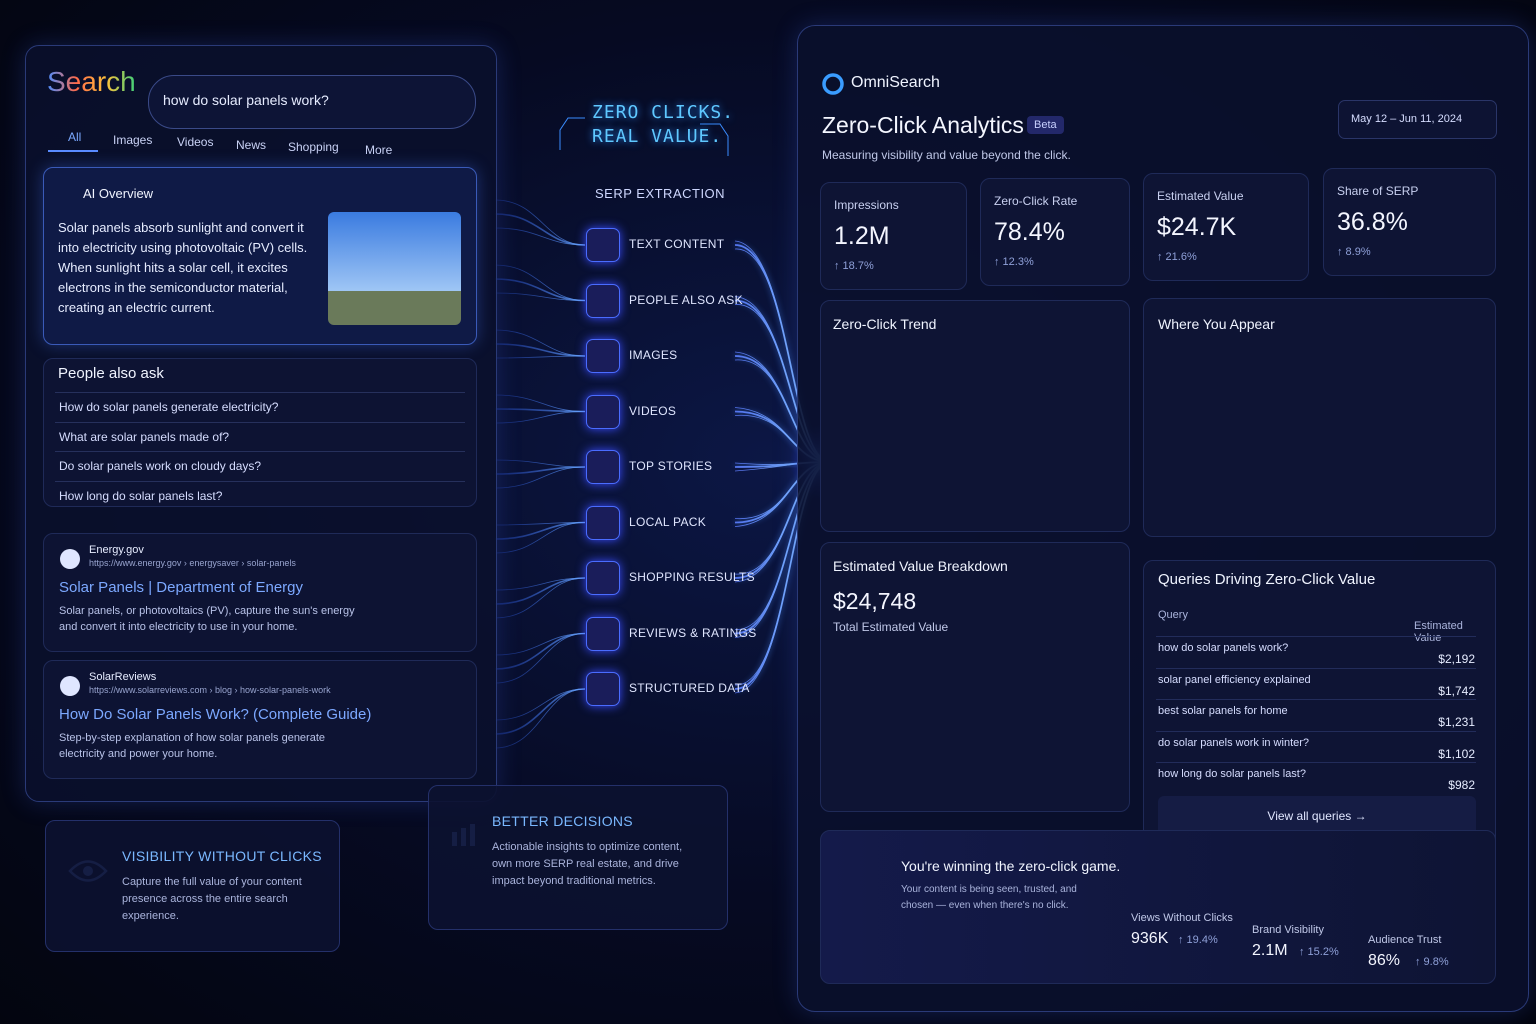  What do you see at coordinates (686, 299) in the screenshot?
I see `extraction-label: PEOPLE ALSO ASK` at bounding box center [686, 299].